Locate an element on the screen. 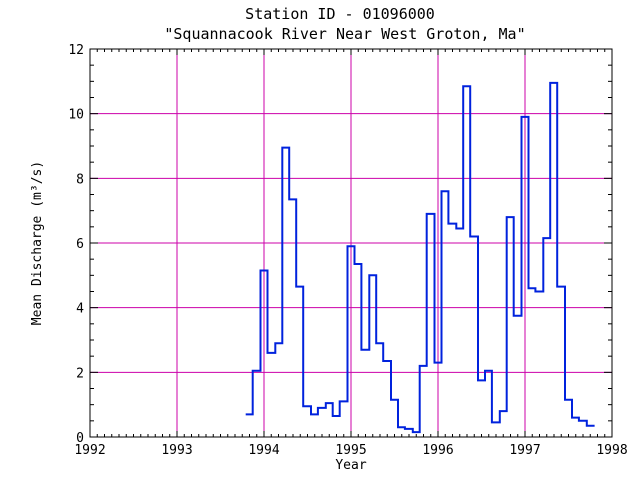 The height and width of the screenshot is (480, 640). chart-title: Station ID - 01096000 is located at coordinates (340, 14).